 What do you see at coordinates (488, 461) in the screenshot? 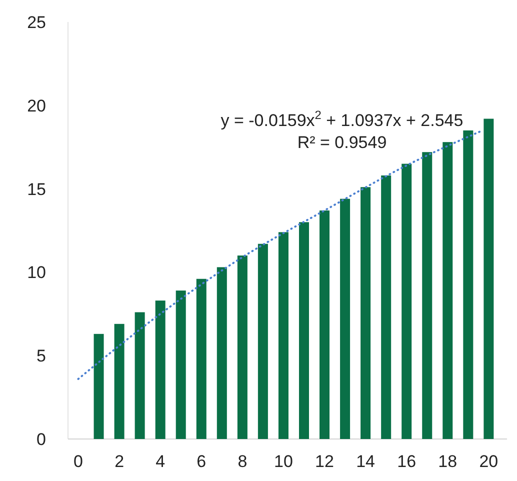
I see `x-tick-label: 20` at bounding box center [488, 461].